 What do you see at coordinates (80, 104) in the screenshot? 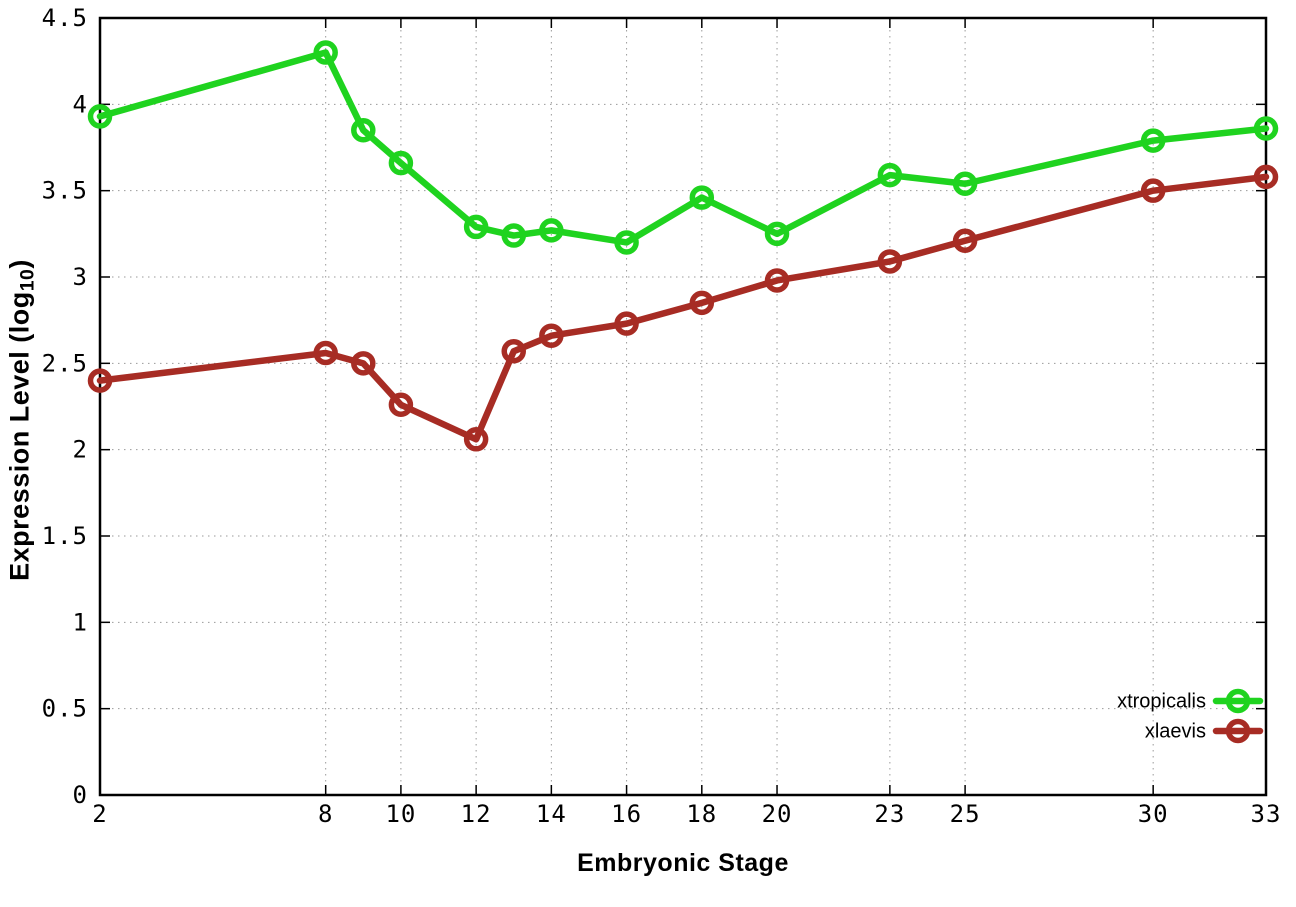
I see `y-tick-label: 4` at bounding box center [80, 104].